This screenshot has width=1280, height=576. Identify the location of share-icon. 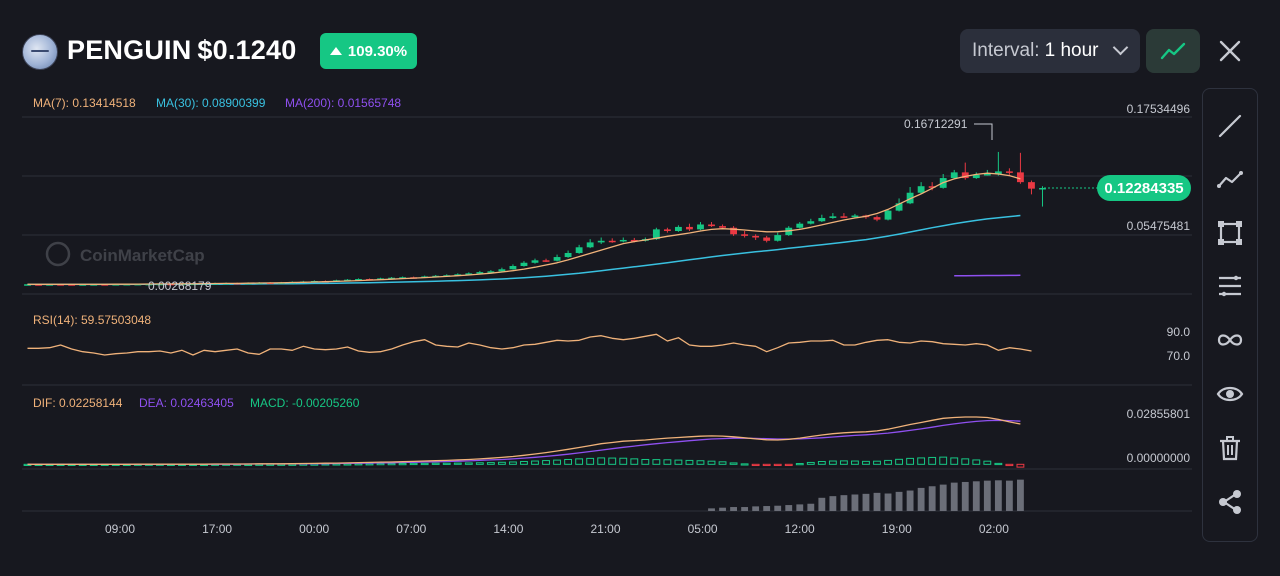
(1230, 502).